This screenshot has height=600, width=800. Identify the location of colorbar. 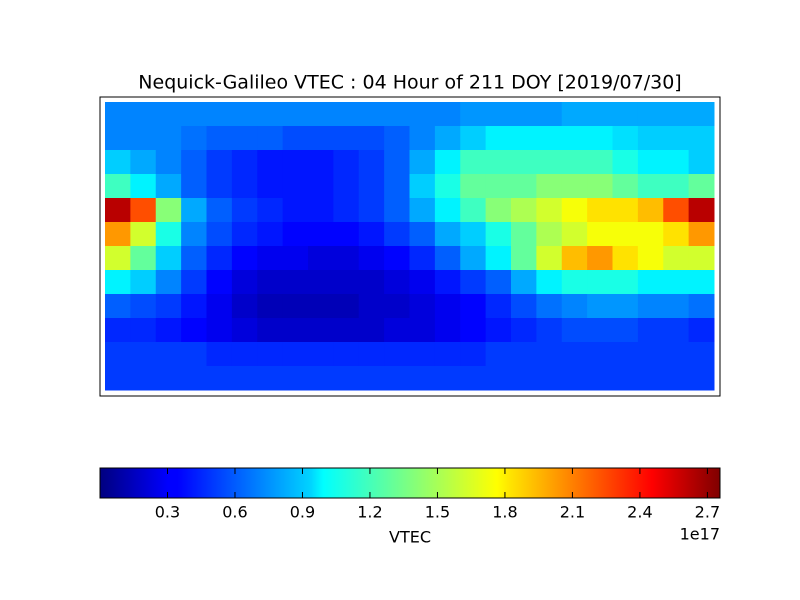
(410, 483).